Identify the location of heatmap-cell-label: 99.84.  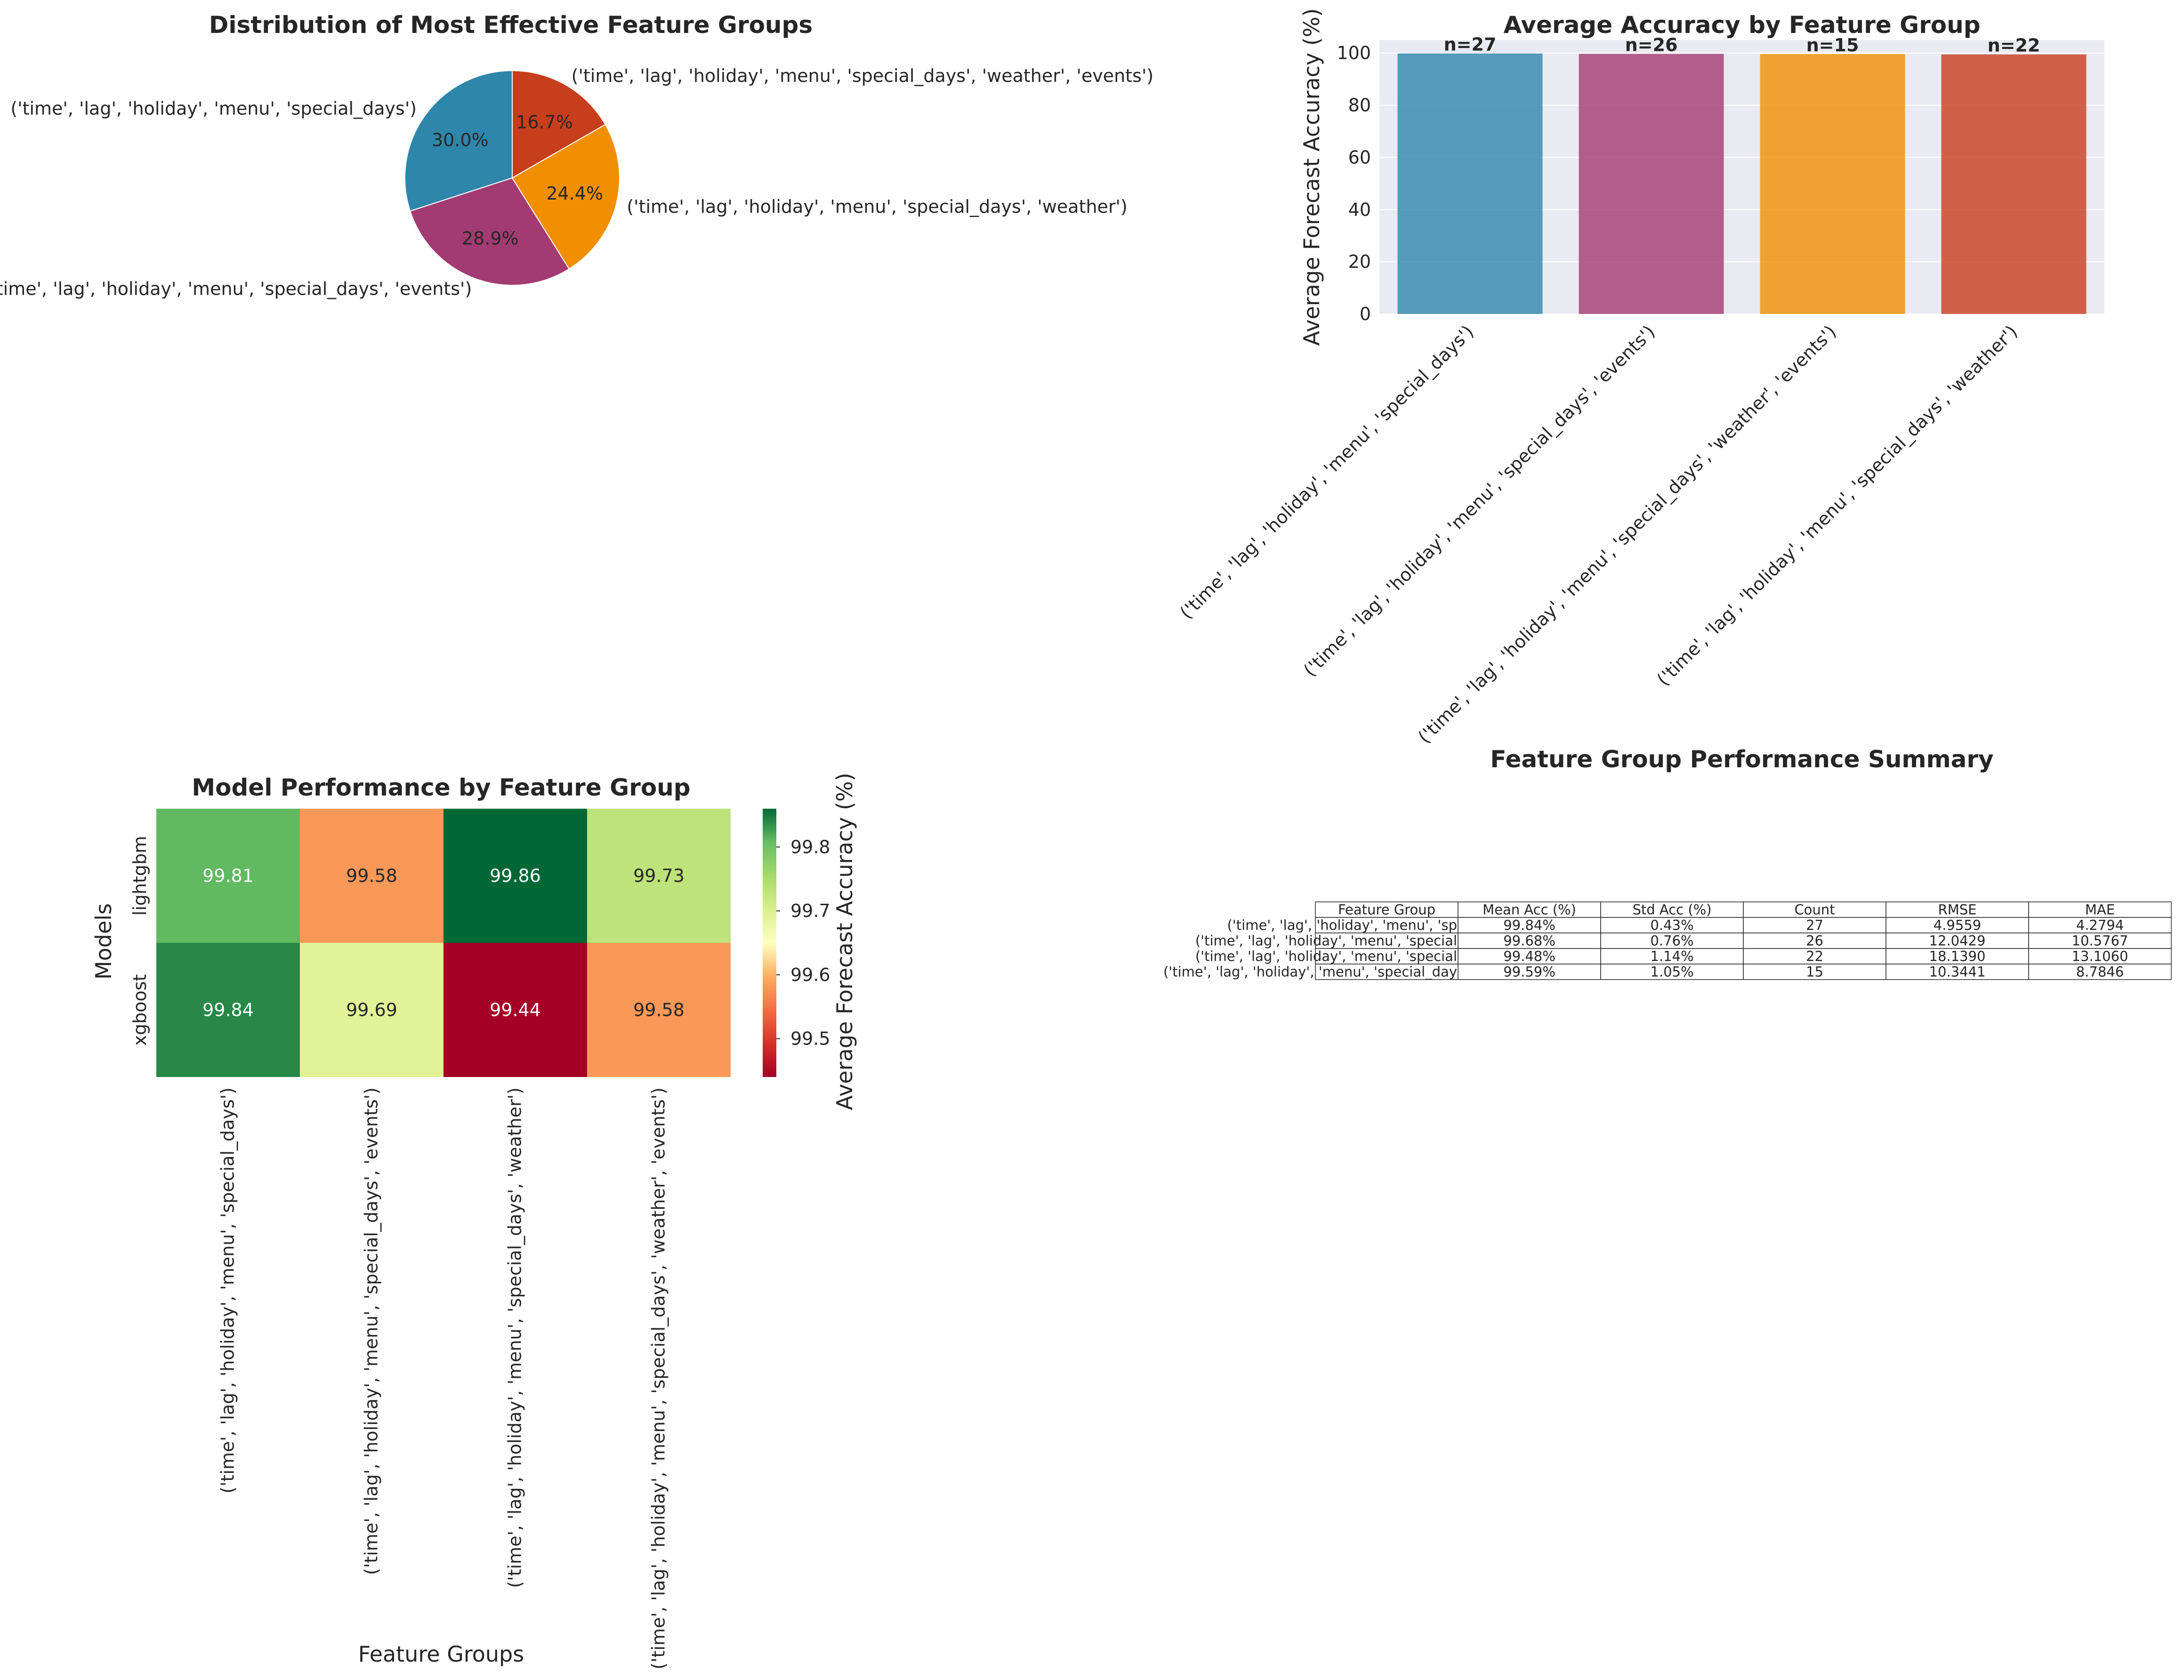
(228, 1010).